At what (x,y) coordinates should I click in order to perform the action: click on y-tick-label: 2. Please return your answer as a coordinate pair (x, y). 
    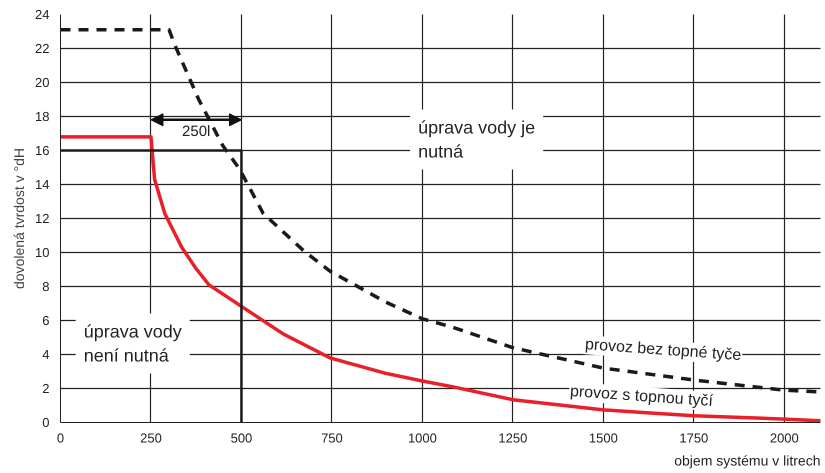
    Looking at the image, I should click on (46, 388).